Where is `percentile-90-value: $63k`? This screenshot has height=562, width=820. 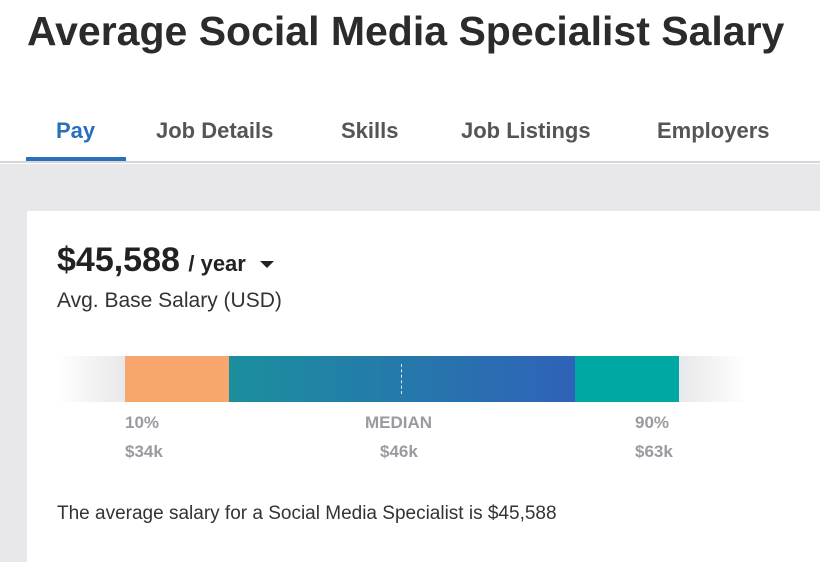 percentile-90-value: $63k is located at coordinates (654, 451).